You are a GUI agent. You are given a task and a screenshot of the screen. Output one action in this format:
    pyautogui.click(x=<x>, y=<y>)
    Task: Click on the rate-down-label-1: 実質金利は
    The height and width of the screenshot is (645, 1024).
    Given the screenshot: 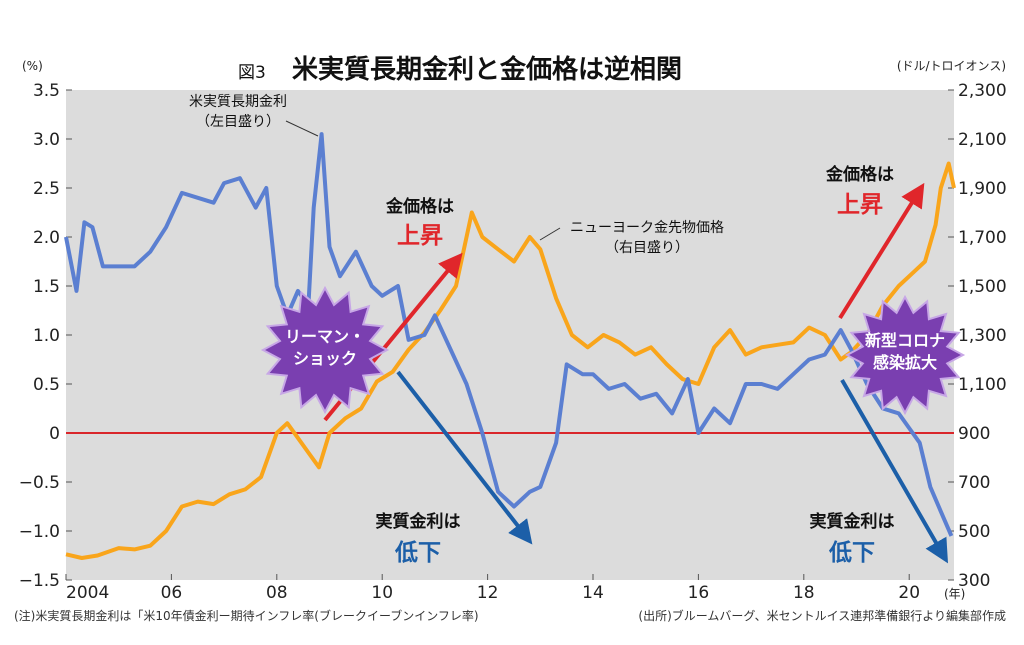 What is the action you would take?
    pyautogui.click(x=418, y=521)
    